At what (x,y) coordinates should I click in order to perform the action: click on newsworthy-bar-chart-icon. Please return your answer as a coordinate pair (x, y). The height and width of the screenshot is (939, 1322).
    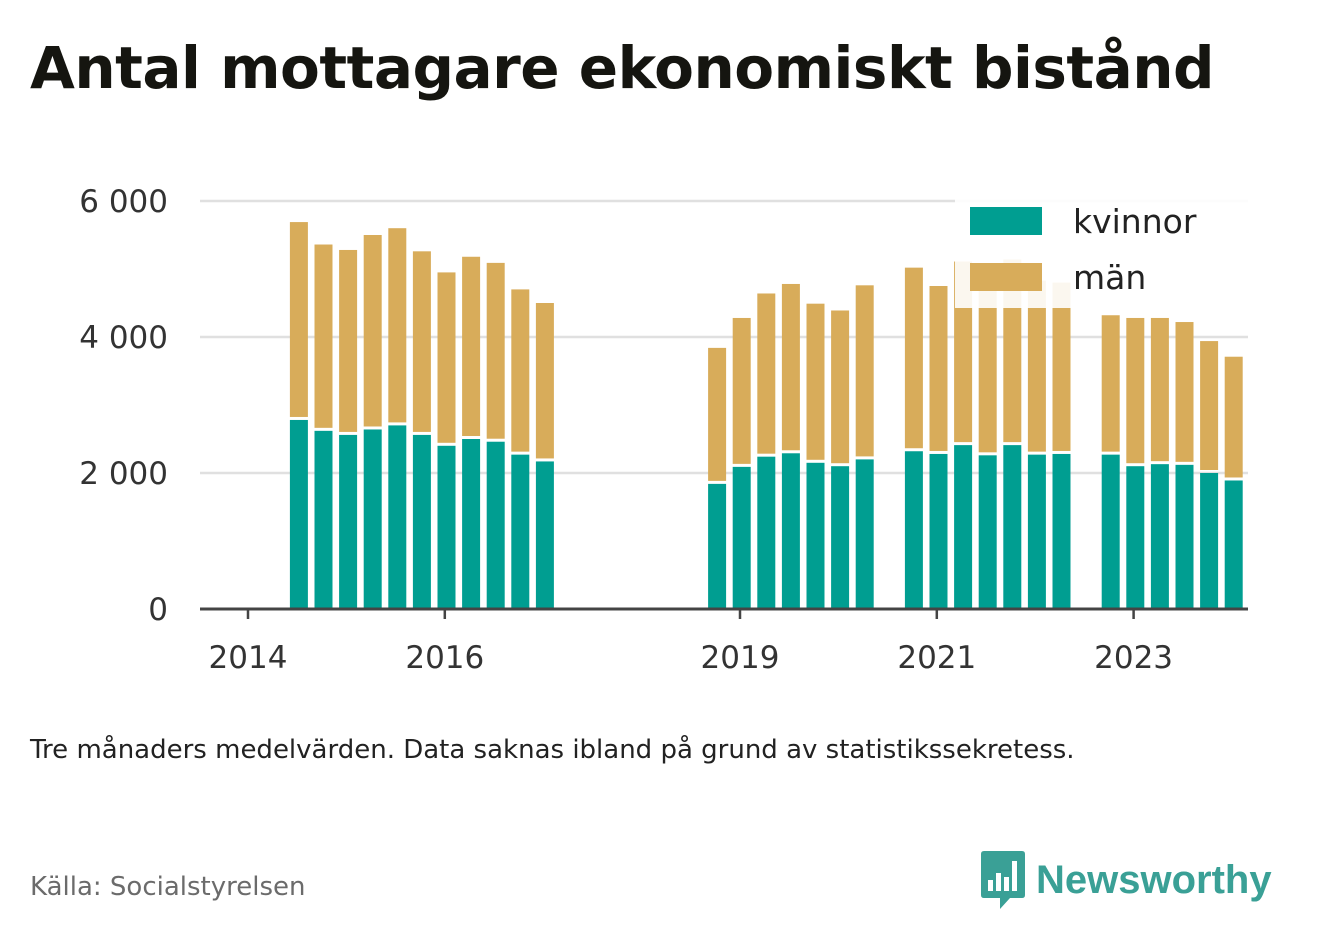
    Looking at the image, I should click on (1003, 880).